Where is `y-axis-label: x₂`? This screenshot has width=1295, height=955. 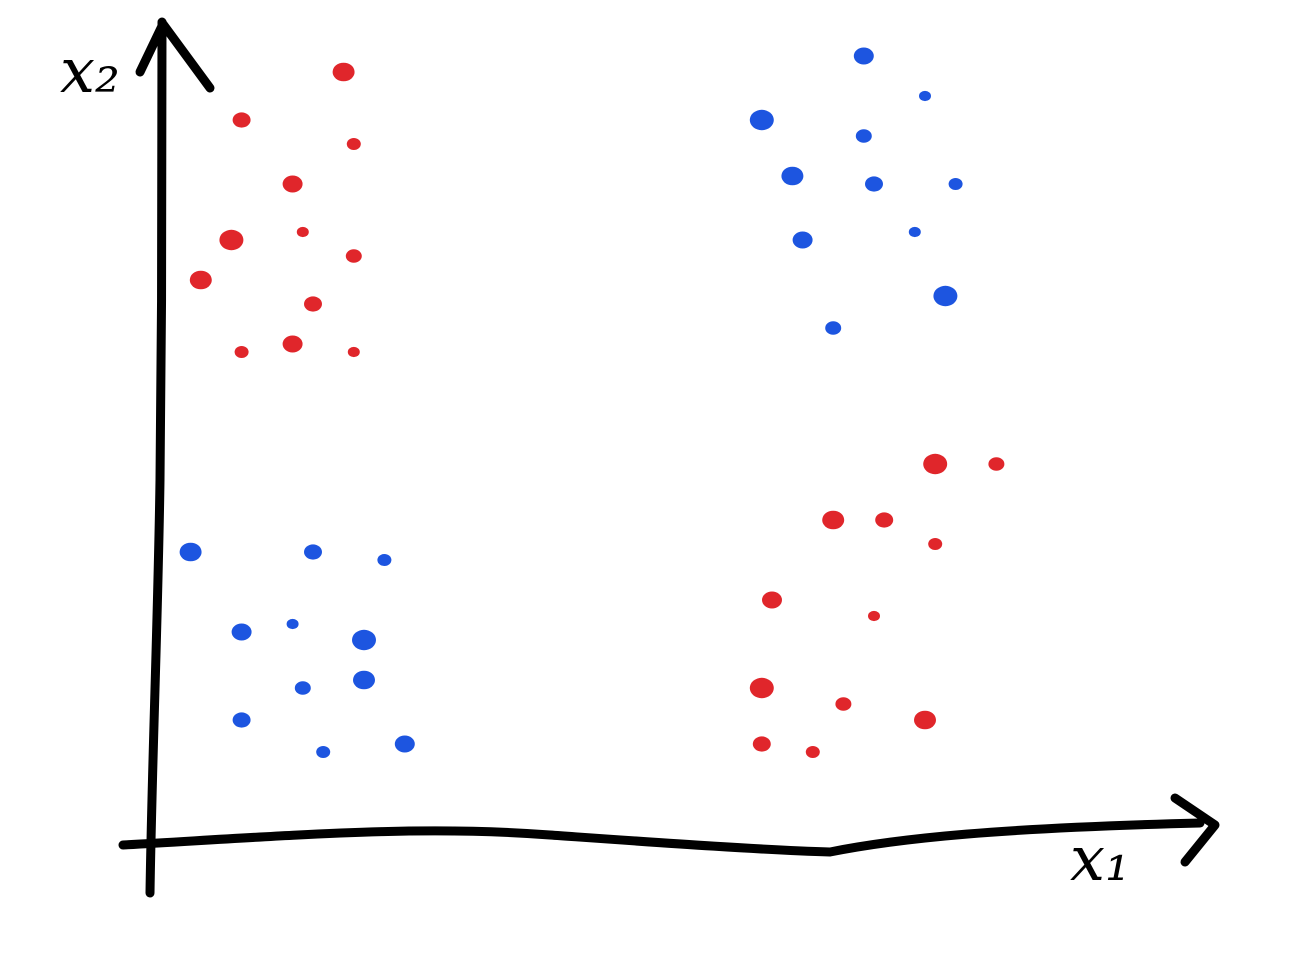
y-axis-label: x₂ is located at coordinates (90, 70).